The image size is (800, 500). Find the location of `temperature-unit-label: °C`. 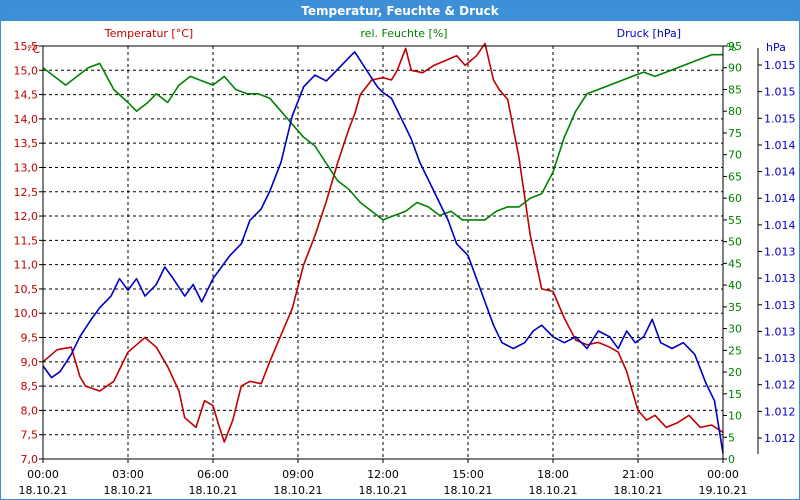

temperature-unit-label: °C is located at coordinates (34, 49).